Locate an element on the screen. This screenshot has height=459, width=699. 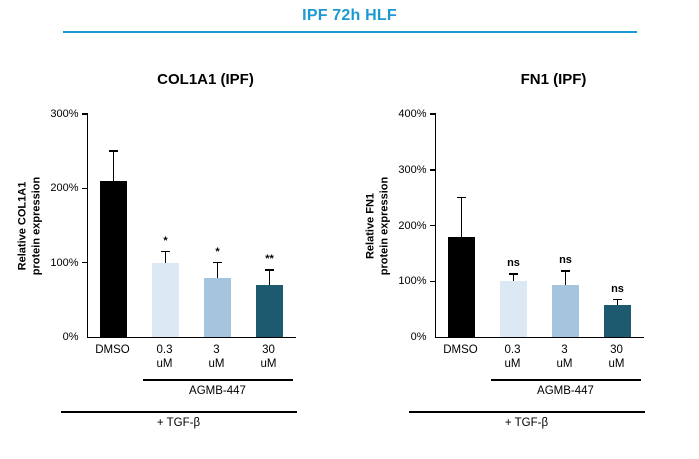
y-tick-labels: 0% 100% 200% 300% 400% is located at coordinates (414, 225).